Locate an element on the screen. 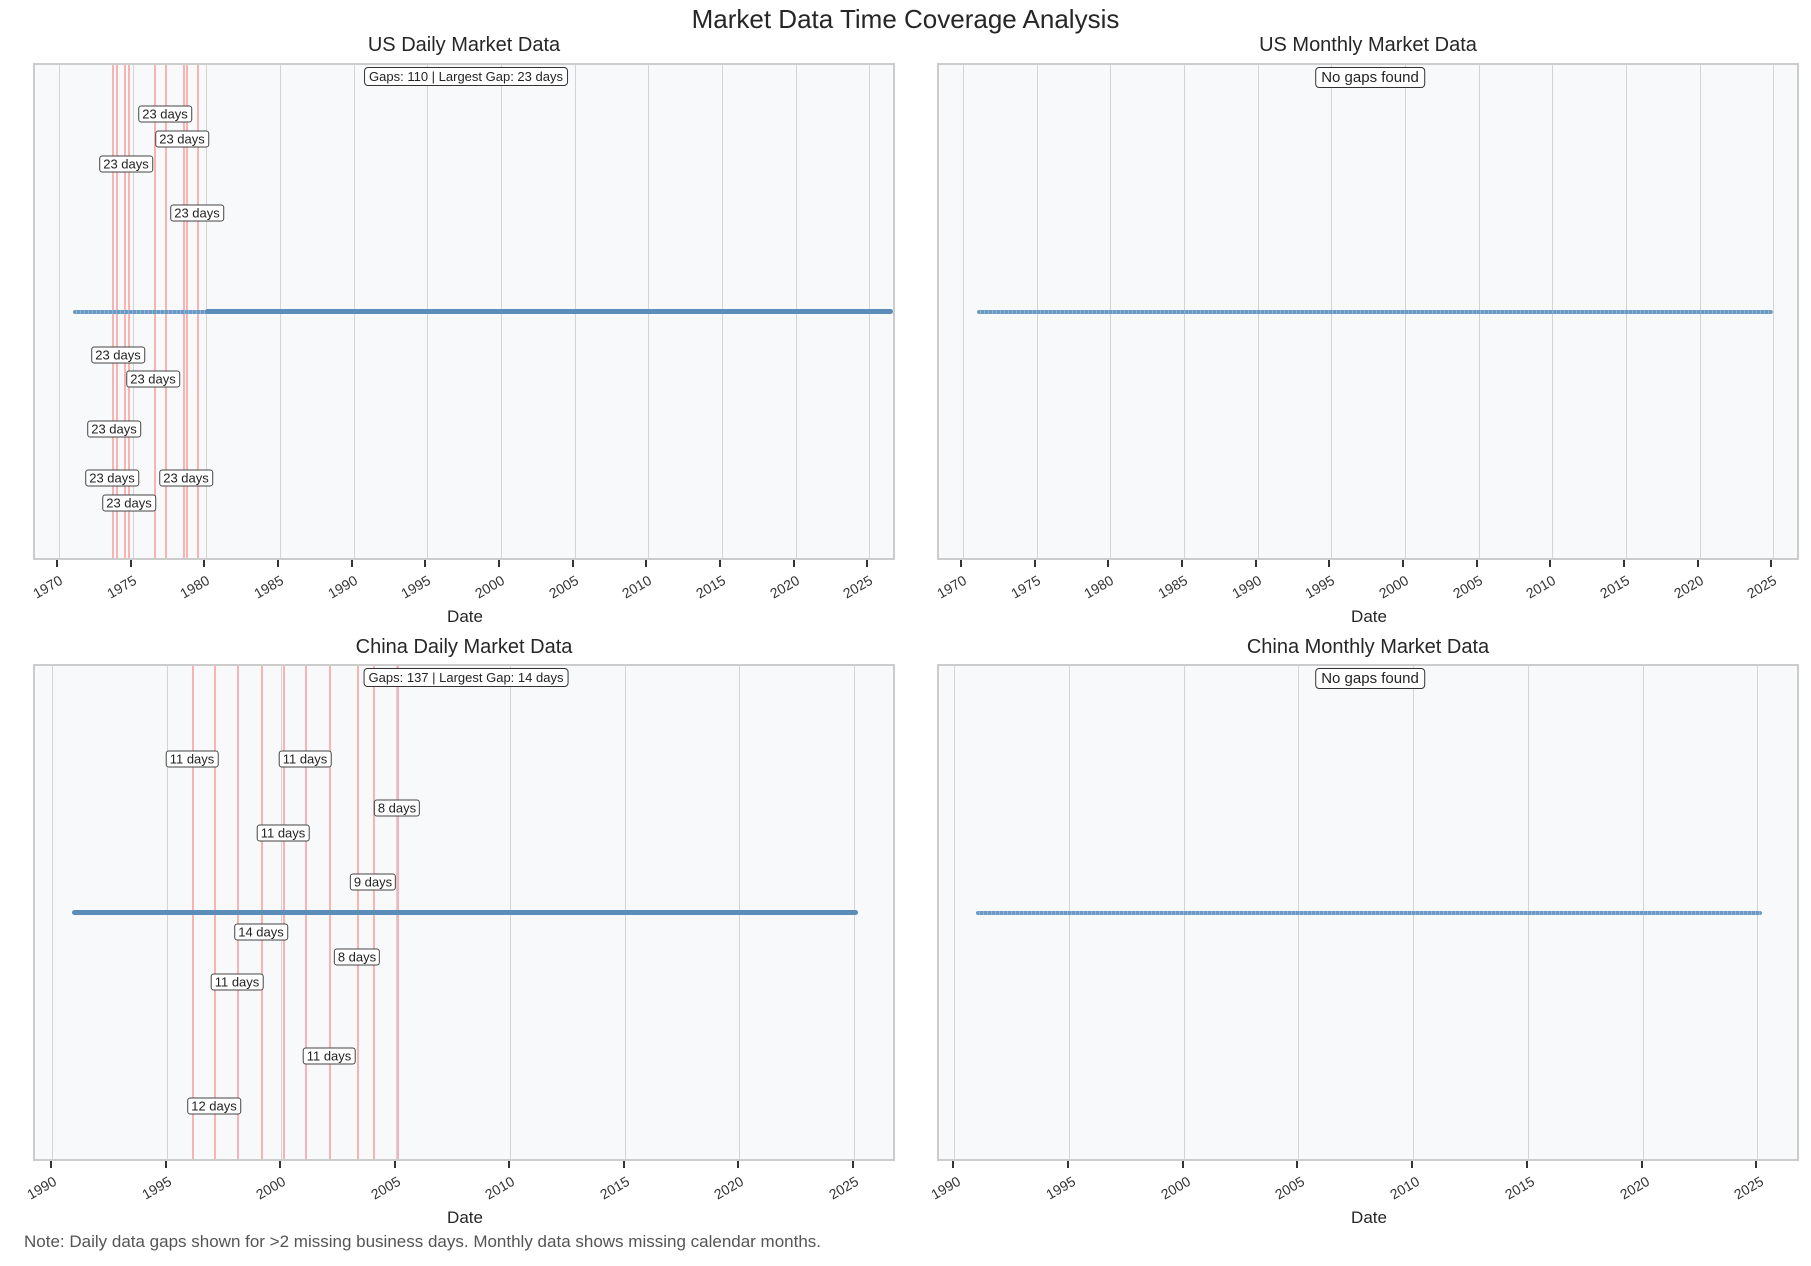 This screenshot has width=1811, height=1266. coverage-line-early is located at coordinates (140, 312).